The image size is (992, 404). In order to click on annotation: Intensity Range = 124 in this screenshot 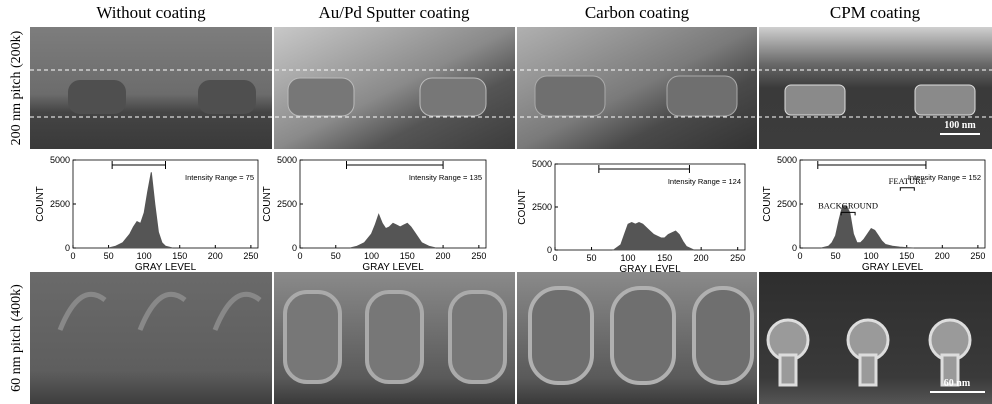, I will do `click(704, 181)`.